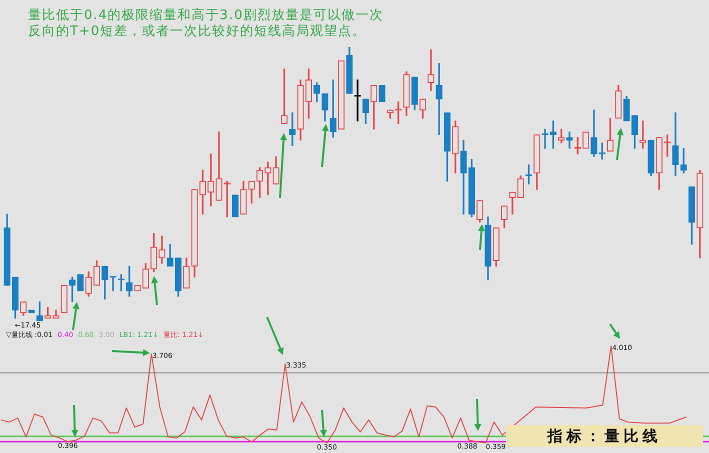 The height and width of the screenshot is (453, 709). I want to click on chart-subtitle: 反向的T+0短差，或者一次比较好的短线高局观望点。, so click(197, 32).